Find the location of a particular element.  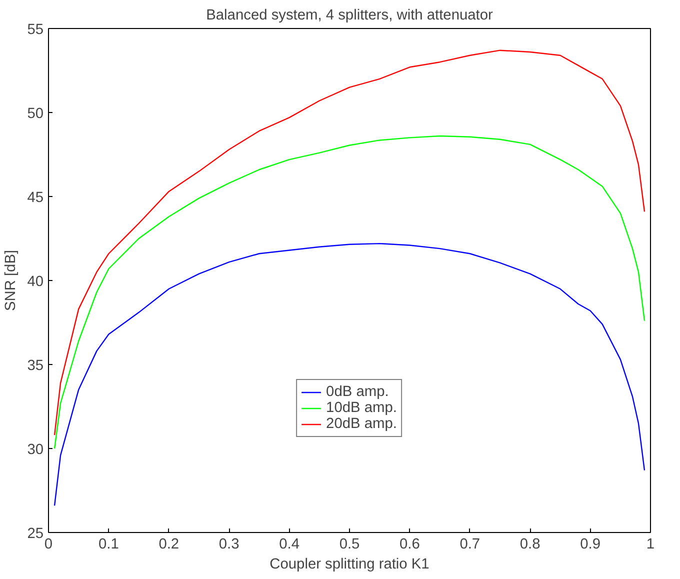

chart-title: Balanced system, 4 splitters, with attenuator is located at coordinates (349, 16).